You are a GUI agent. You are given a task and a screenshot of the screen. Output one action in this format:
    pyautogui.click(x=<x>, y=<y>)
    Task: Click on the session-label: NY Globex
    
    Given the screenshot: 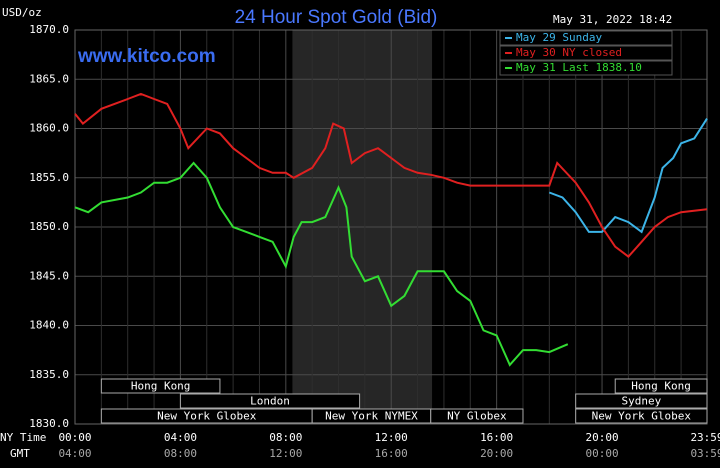 What is the action you would take?
    pyautogui.click(x=477, y=416)
    